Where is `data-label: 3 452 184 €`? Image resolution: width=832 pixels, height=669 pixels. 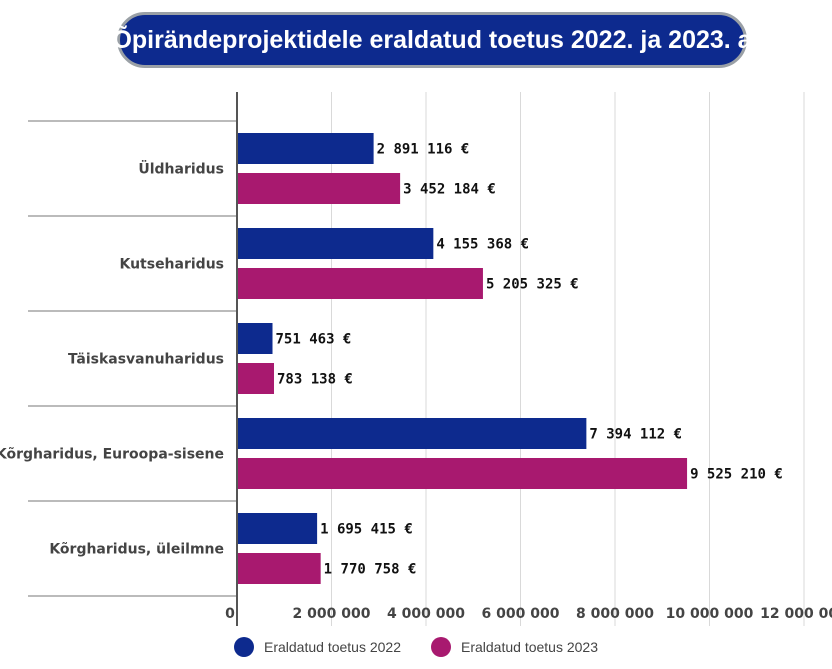 data-label: 3 452 184 € is located at coordinates (449, 190).